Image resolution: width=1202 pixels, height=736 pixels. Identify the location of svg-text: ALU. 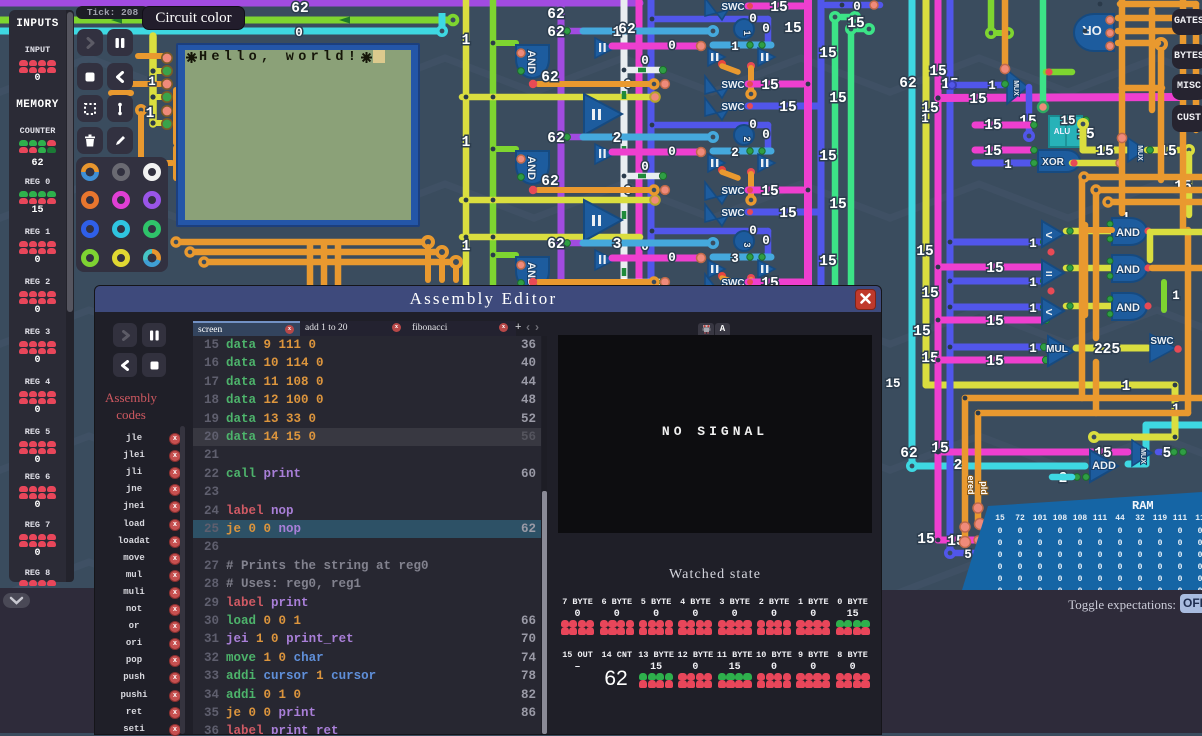
(1062, 131).